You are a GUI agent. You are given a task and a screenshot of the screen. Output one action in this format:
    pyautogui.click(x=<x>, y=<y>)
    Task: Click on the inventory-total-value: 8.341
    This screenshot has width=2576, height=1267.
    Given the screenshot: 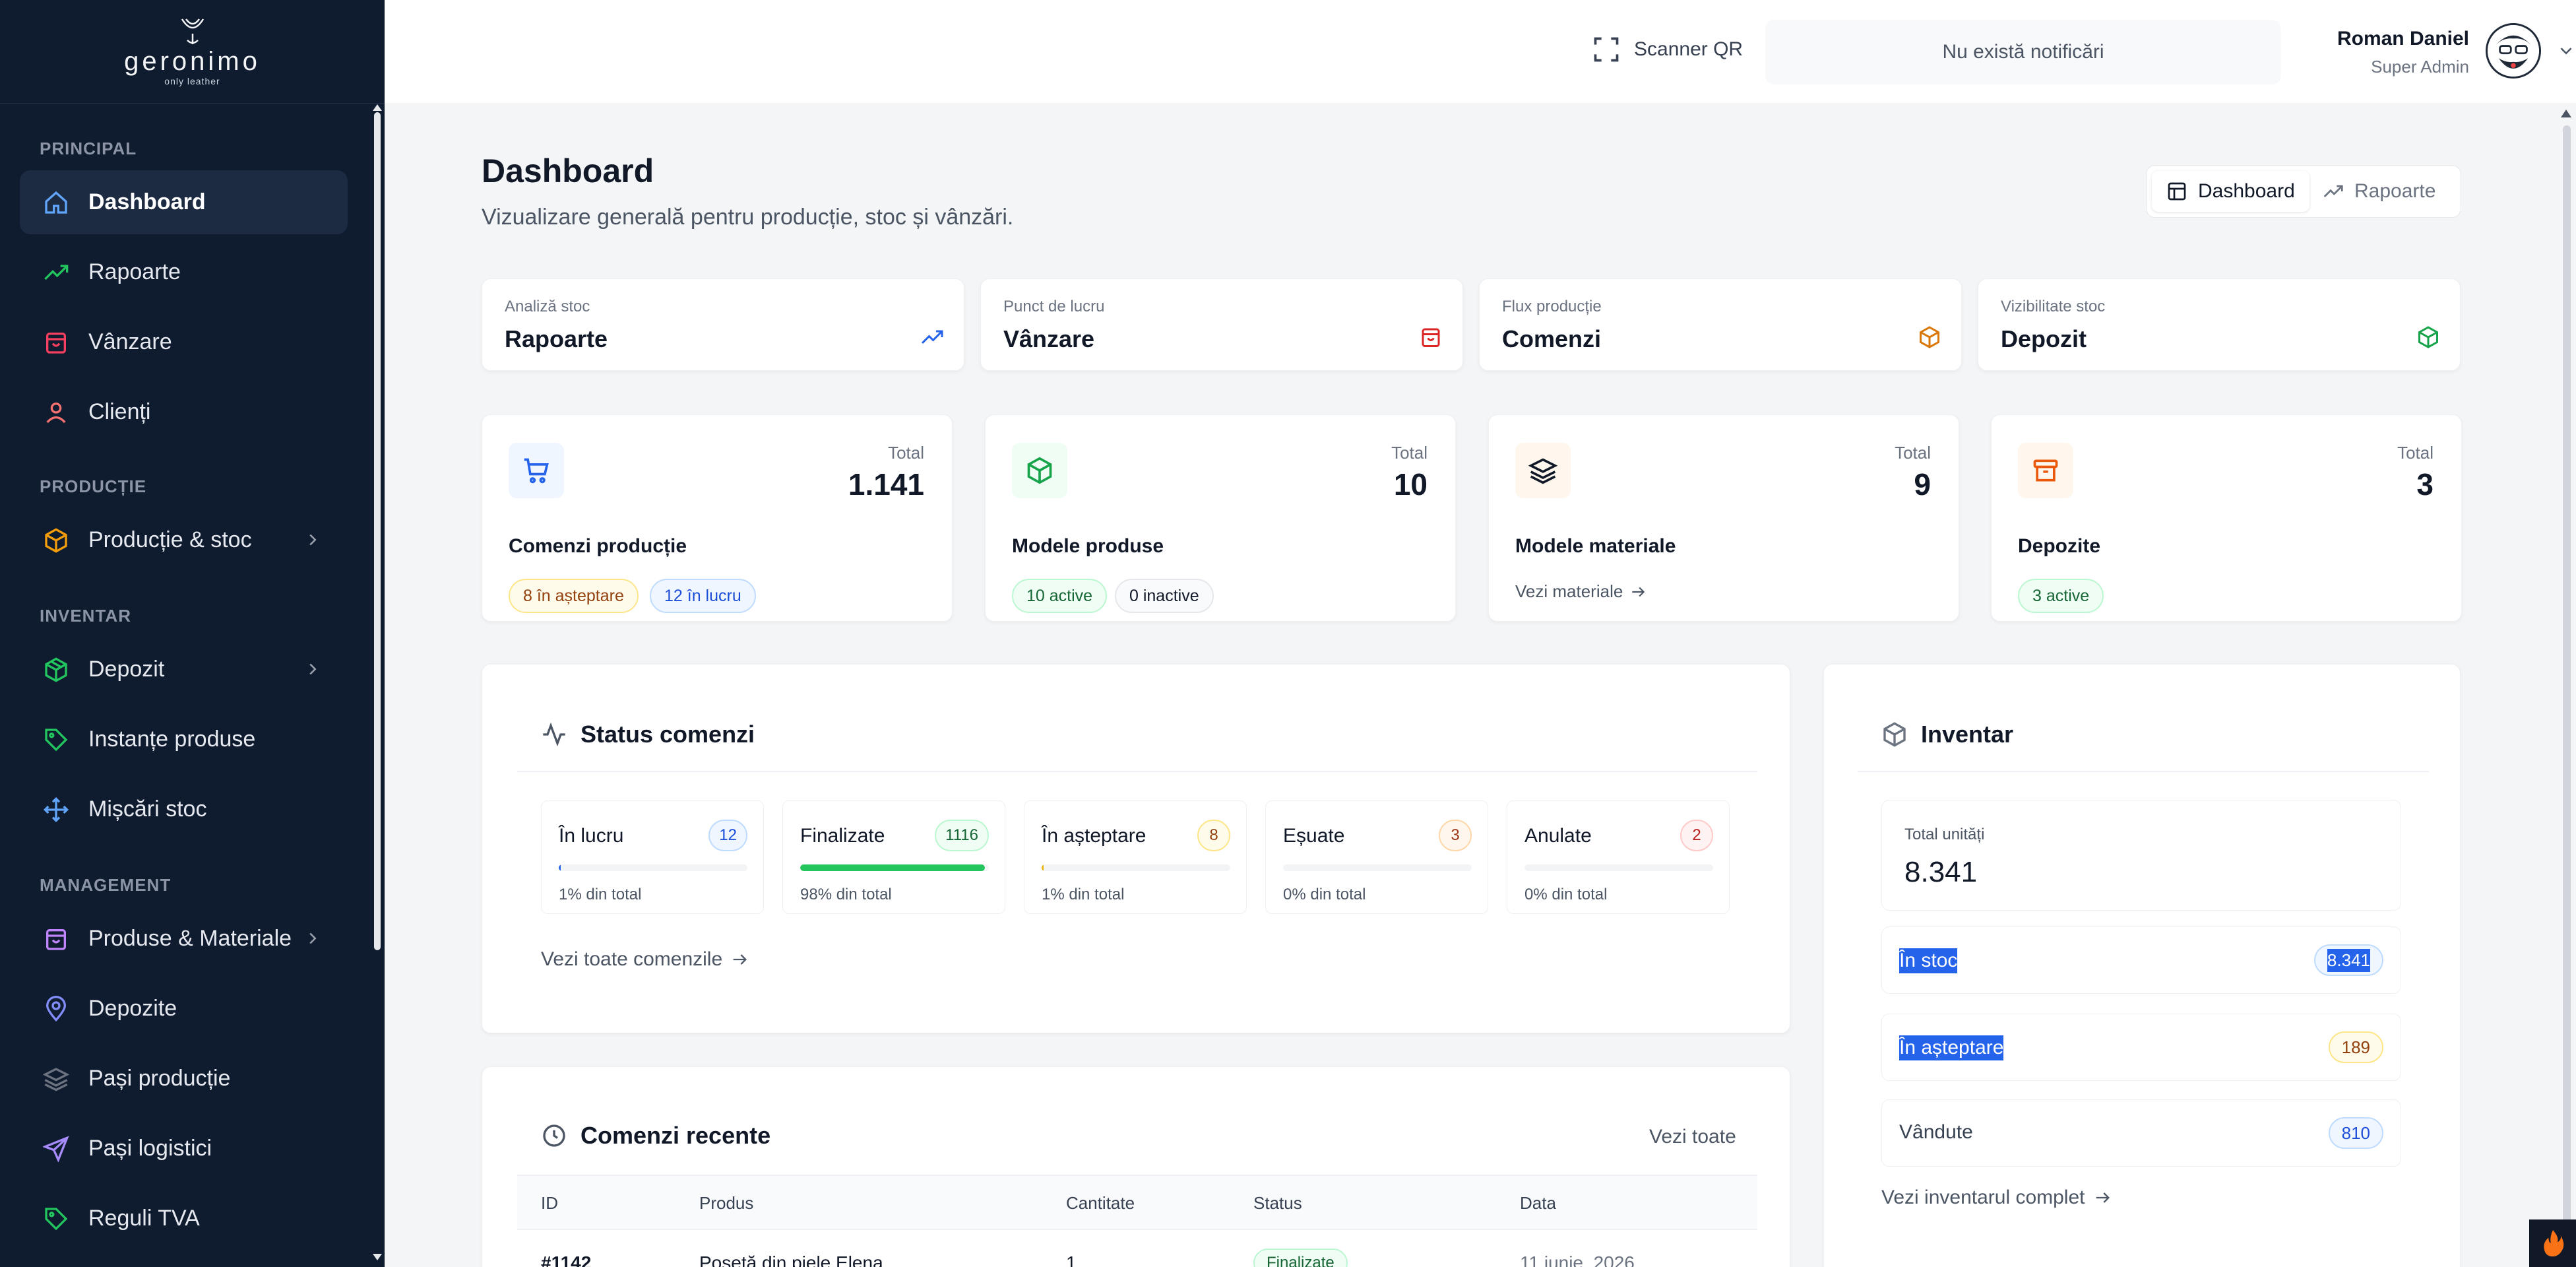 What is the action you would take?
    pyautogui.click(x=1941, y=872)
    